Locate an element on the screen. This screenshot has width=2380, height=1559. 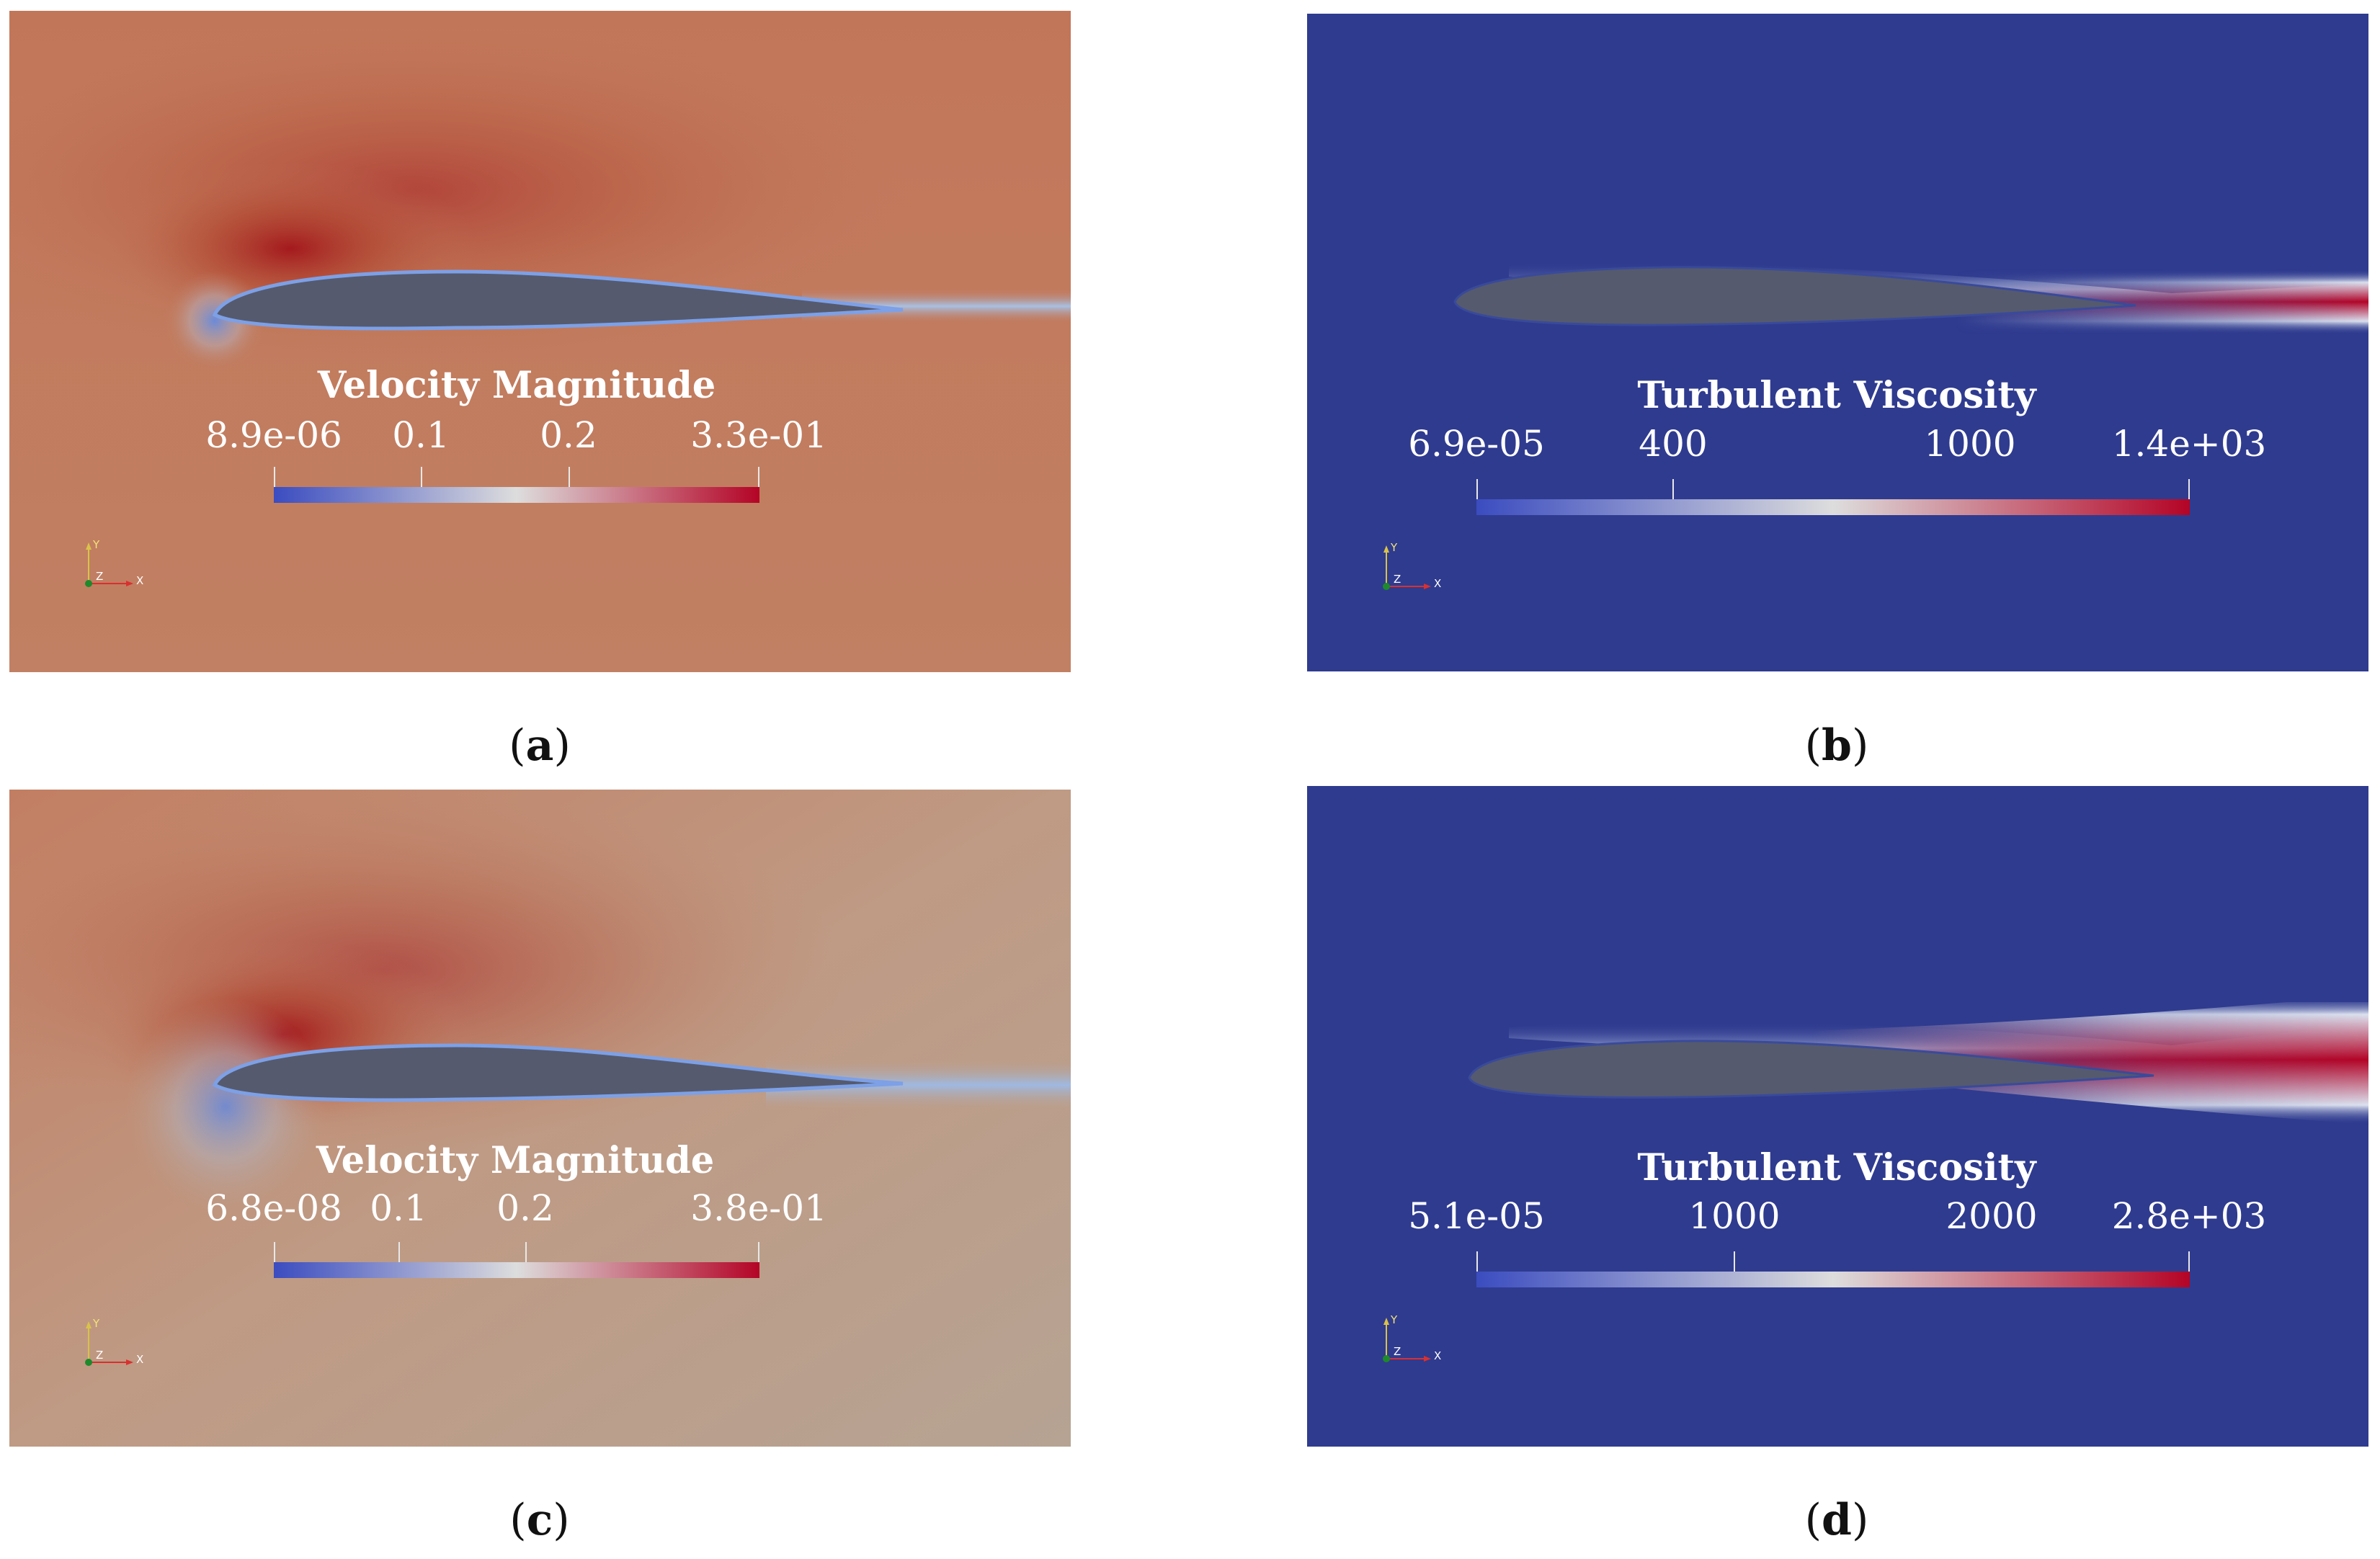
caption-d: (d) is located at coordinates (1837, 1520).